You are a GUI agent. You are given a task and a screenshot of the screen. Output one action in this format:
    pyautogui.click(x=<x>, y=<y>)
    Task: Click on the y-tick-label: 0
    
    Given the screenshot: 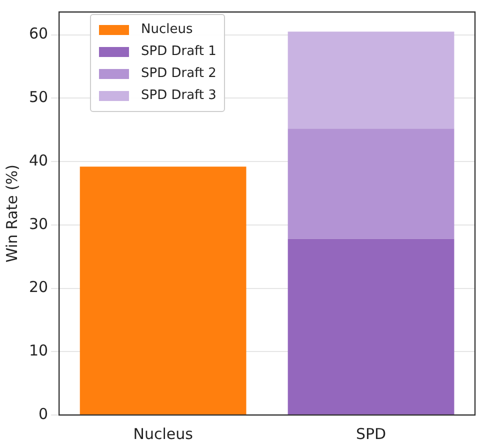 What is the action you would take?
    pyautogui.click(x=43, y=413)
    